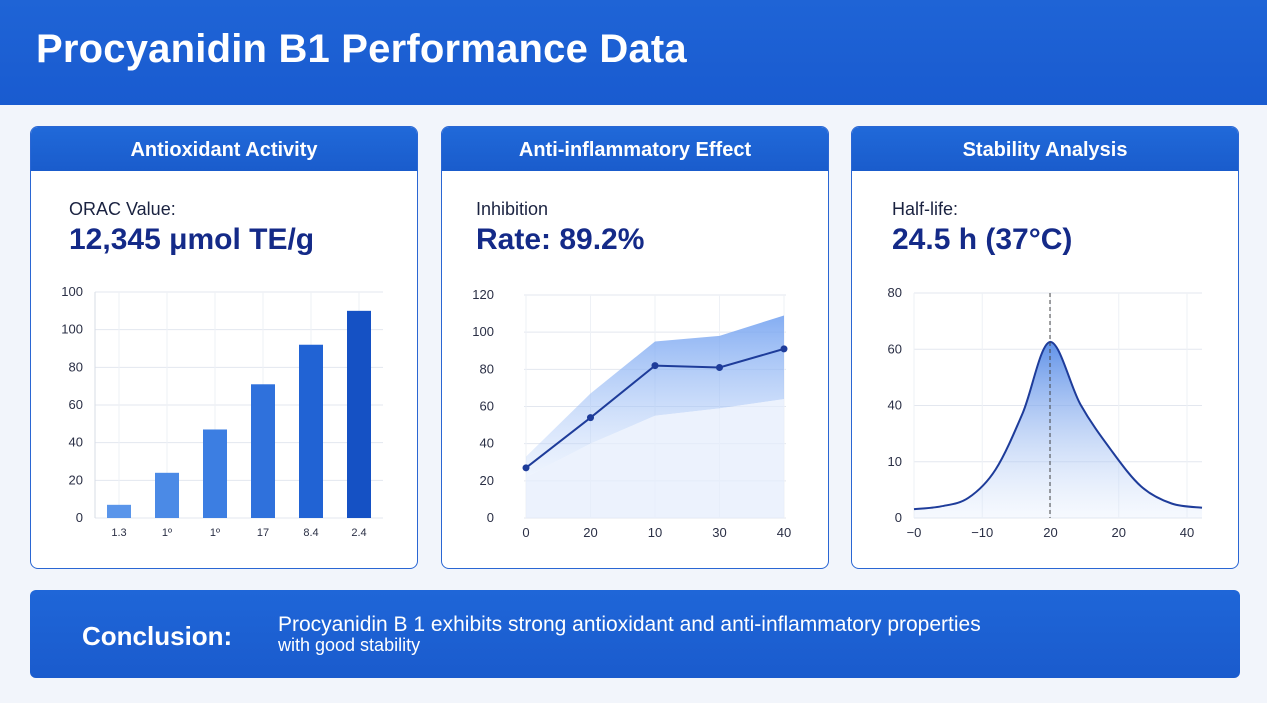  Describe the element at coordinates (1045, 149) in the screenshot. I see `card-heading: Stability Analysis` at that location.